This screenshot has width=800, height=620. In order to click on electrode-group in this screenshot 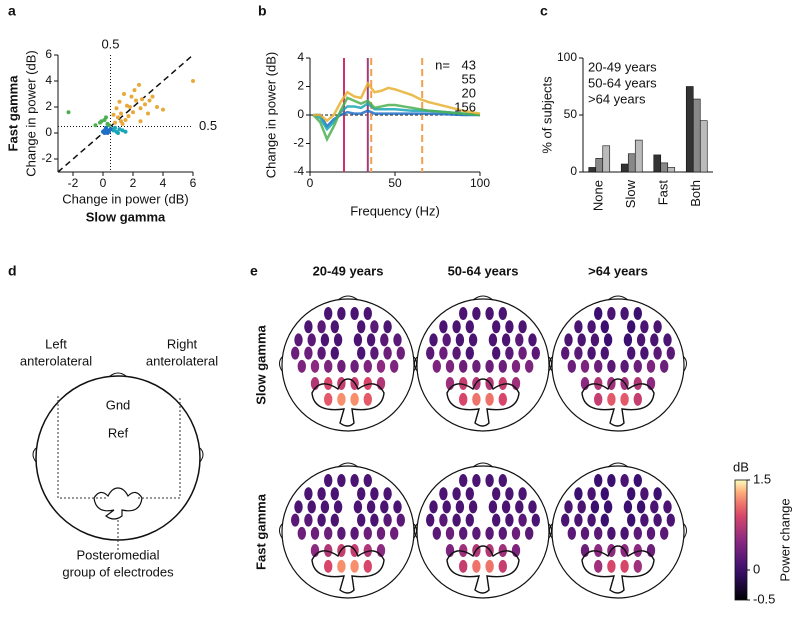, I will do `click(118, 503)`.